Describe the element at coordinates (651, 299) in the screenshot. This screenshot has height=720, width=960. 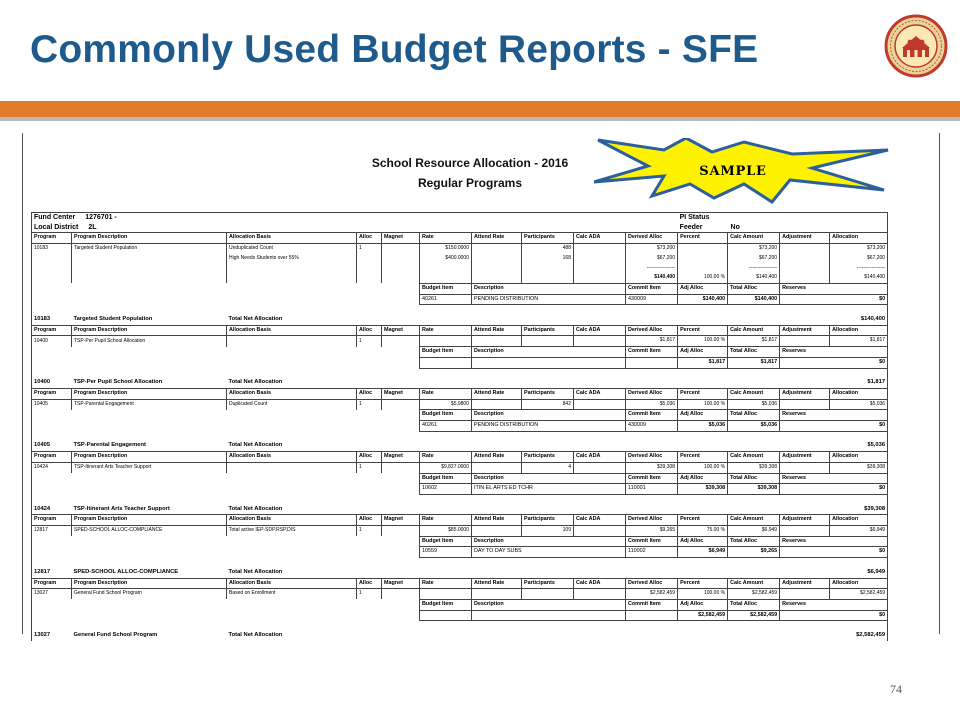
I see `commit-item-value: 430009` at that location.